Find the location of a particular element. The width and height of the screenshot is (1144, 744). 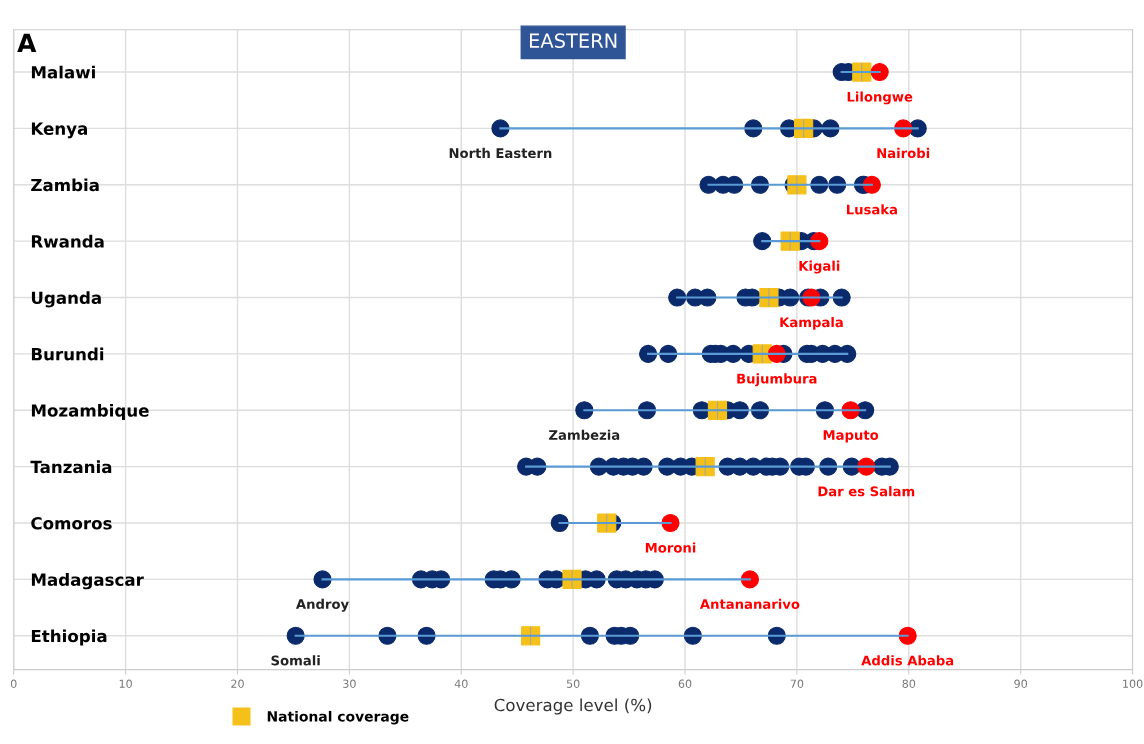

y-tick-label: Tanzania is located at coordinates (71, 467).